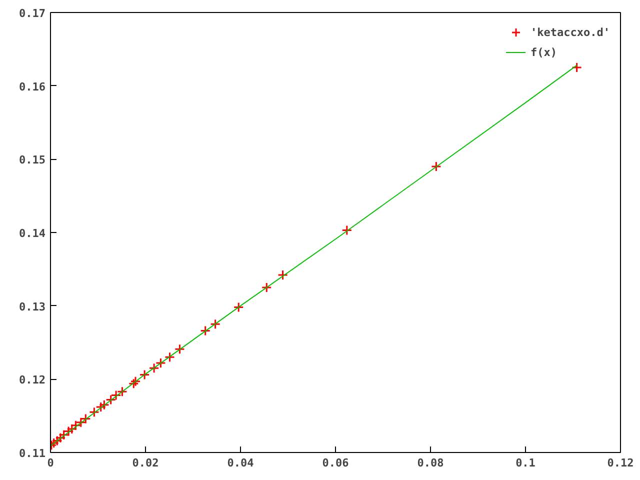 The image size is (640, 480). I want to click on y-tick-label: 0.12, so click(32, 380).